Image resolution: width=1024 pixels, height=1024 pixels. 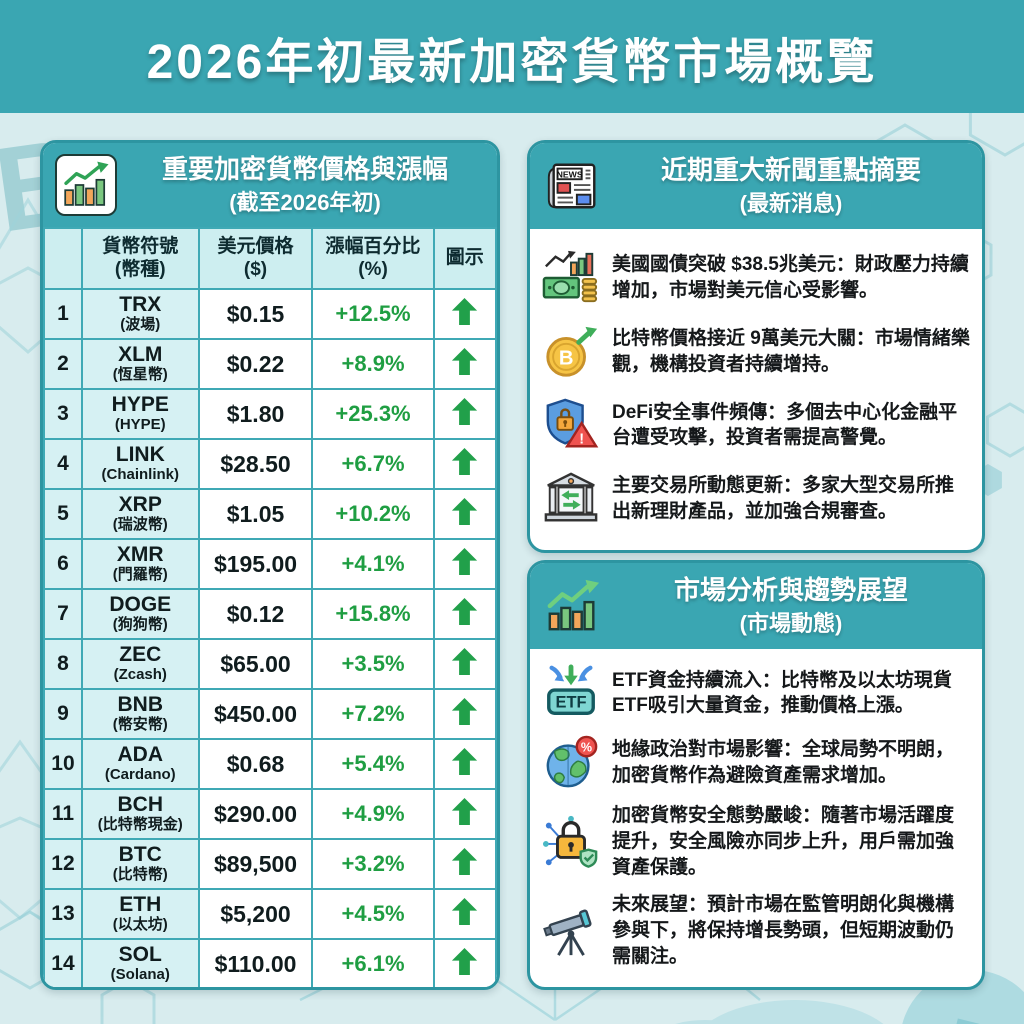 What do you see at coordinates (63, 414) in the screenshot?
I see `rank-cell: 3` at bounding box center [63, 414].